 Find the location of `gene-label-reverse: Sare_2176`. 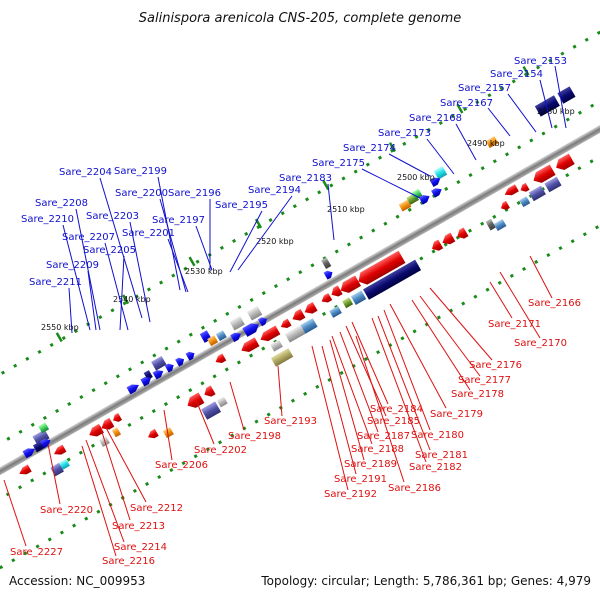

gene-label-reverse: Sare_2176 is located at coordinates (495, 365).